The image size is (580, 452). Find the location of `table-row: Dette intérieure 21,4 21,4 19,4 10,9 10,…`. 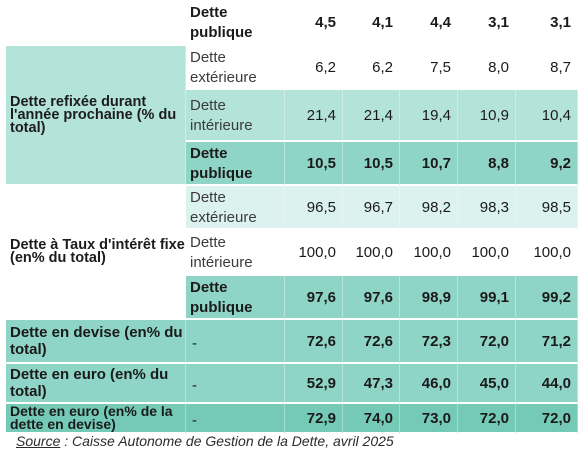

table-row: Dette intérieure 21,4 21,4 19,4 10,9 10,… is located at coordinates (292, 116).